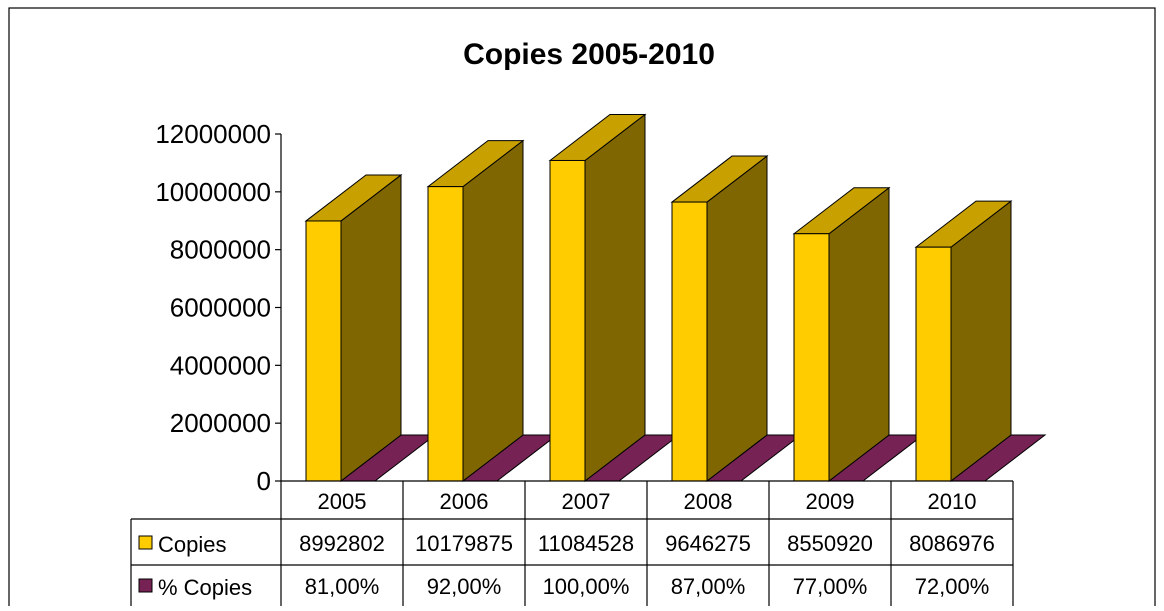 The image size is (1164, 611). What do you see at coordinates (464, 543) in the screenshot?
I see `copies-data-label: 10179875` at bounding box center [464, 543].